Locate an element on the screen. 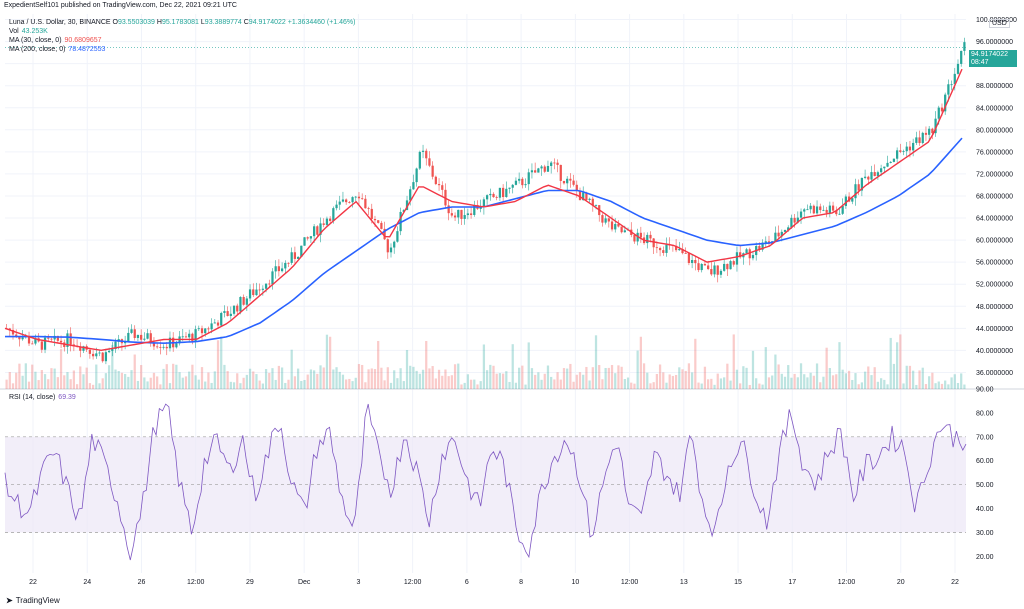 This screenshot has height=609, width=1024. rsi-tick-label: 90.00 is located at coordinates (985, 390).